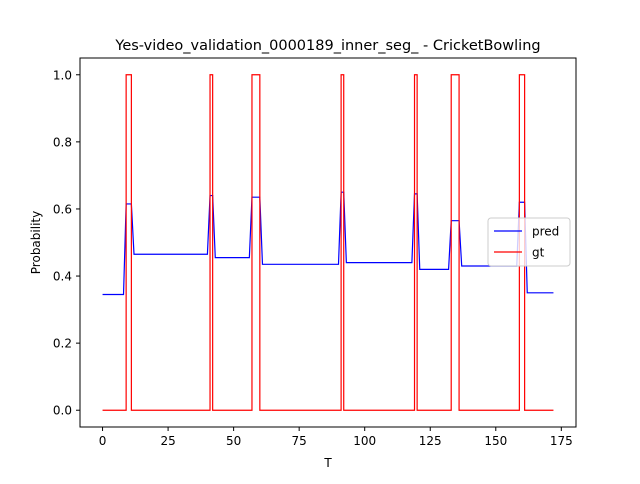  I want to click on x-tick-label: 0, so click(103, 441).